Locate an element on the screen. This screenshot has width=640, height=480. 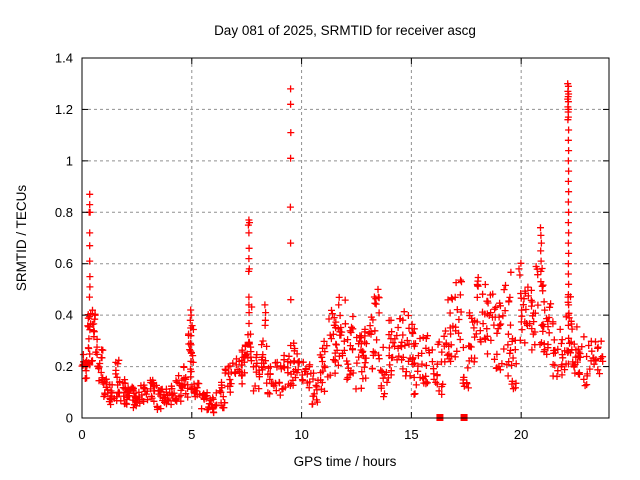
y-tick-label: 0 is located at coordinates (69, 418).